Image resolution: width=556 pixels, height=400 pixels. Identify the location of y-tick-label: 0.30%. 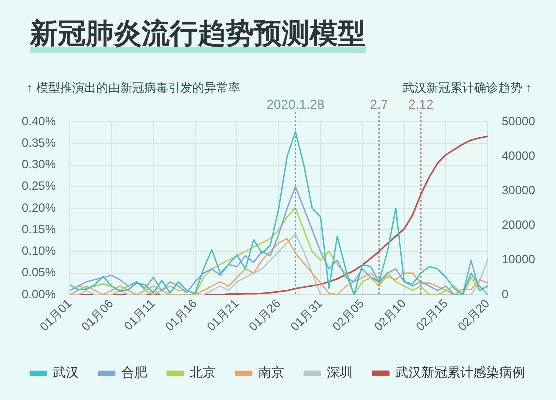
(39, 165).